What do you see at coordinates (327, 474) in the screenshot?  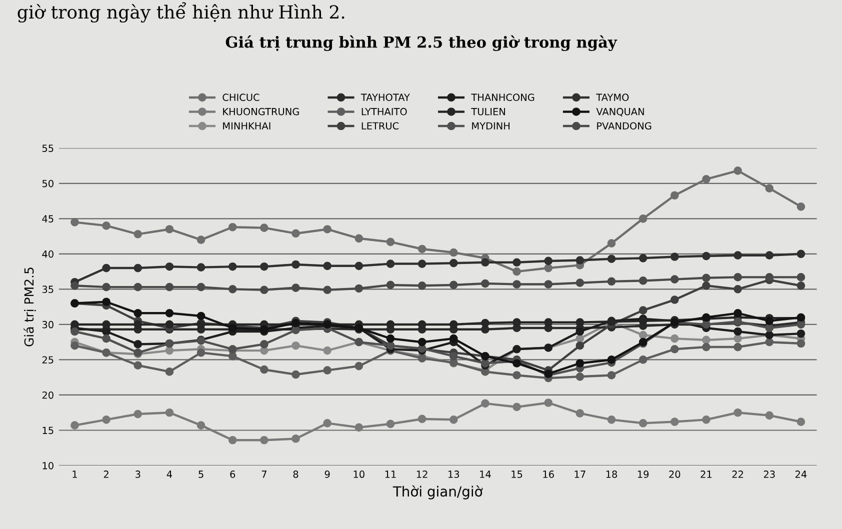 I see `x-tick-label: 9` at bounding box center [327, 474].